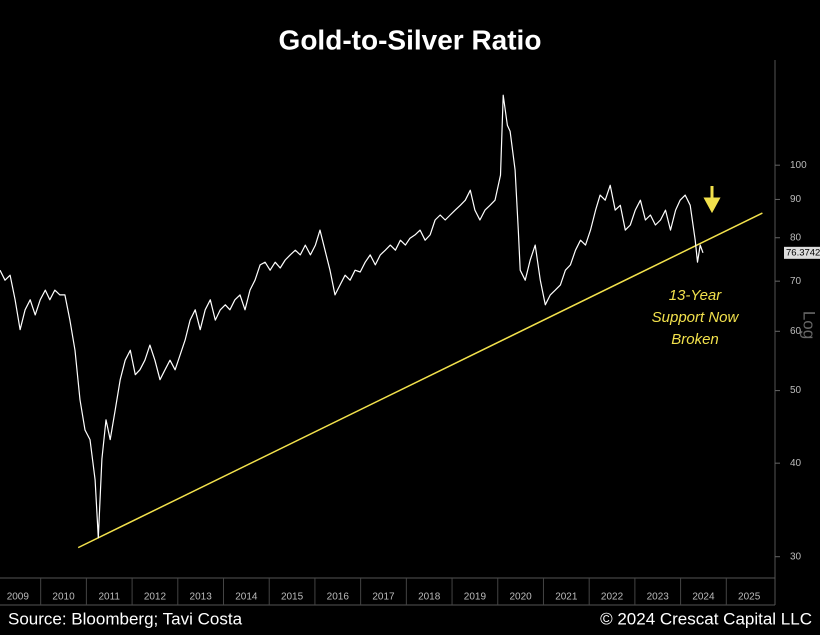 This screenshot has height=635, width=820. Describe the element at coordinates (338, 597) in the screenshot. I see `x-tick-label: 2016` at that location.